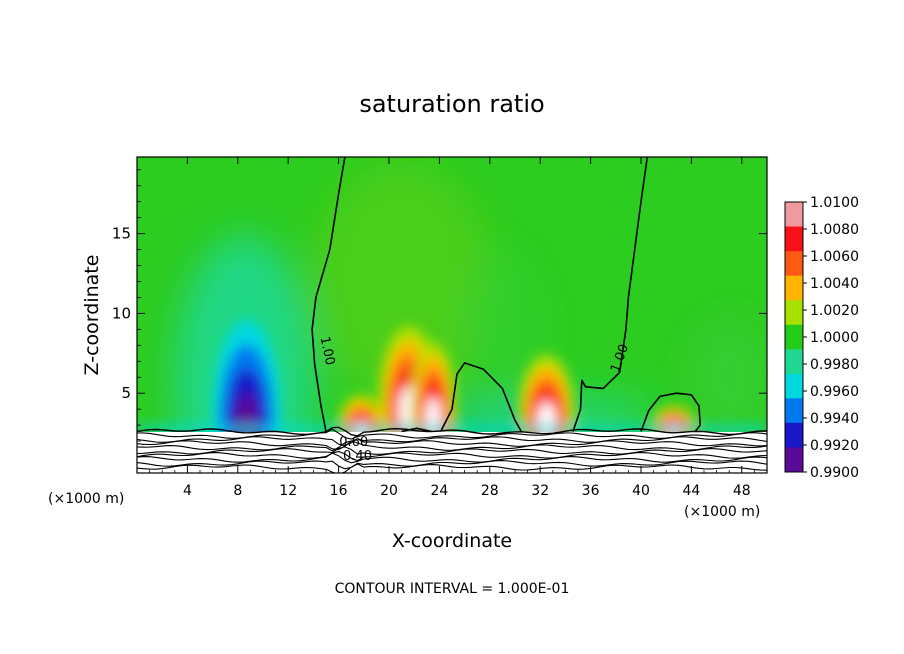 The width and height of the screenshot is (904, 654). What do you see at coordinates (353, 442) in the screenshot?
I see `contour-label: 0.60` at bounding box center [353, 442].